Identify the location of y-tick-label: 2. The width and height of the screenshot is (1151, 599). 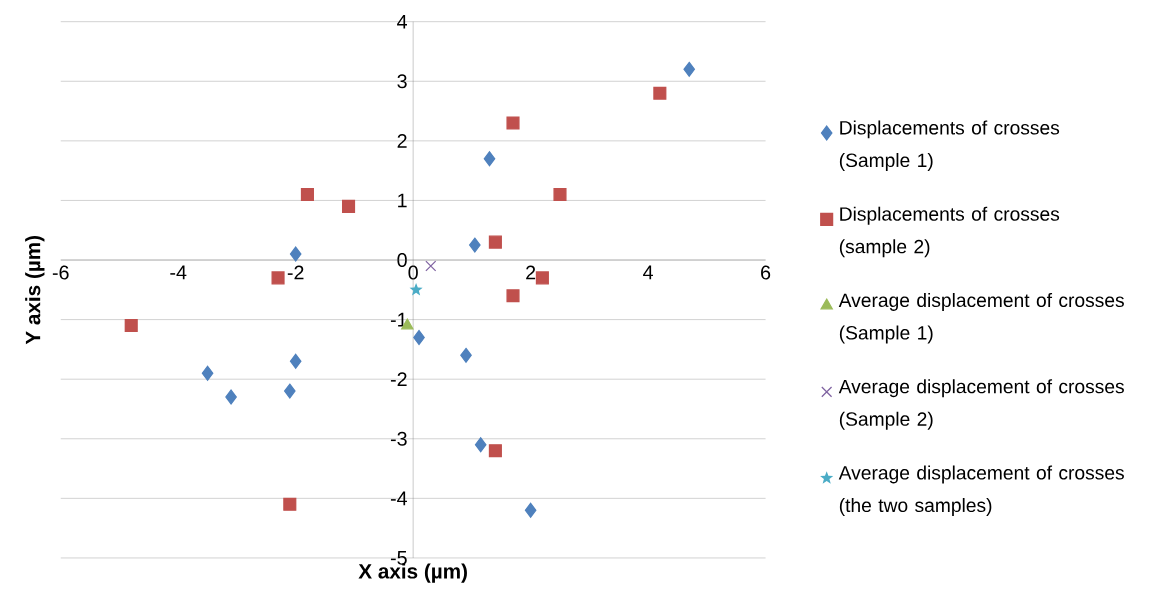
(402, 140).